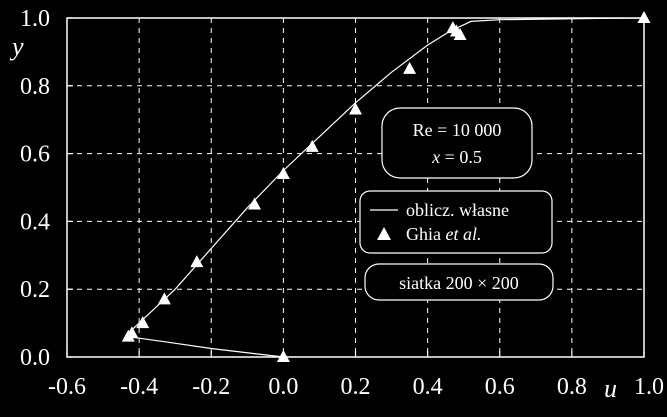  What do you see at coordinates (428, 387) in the screenshot?
I see `x-tick-label: 0.4` at bounding box center [428, 387].